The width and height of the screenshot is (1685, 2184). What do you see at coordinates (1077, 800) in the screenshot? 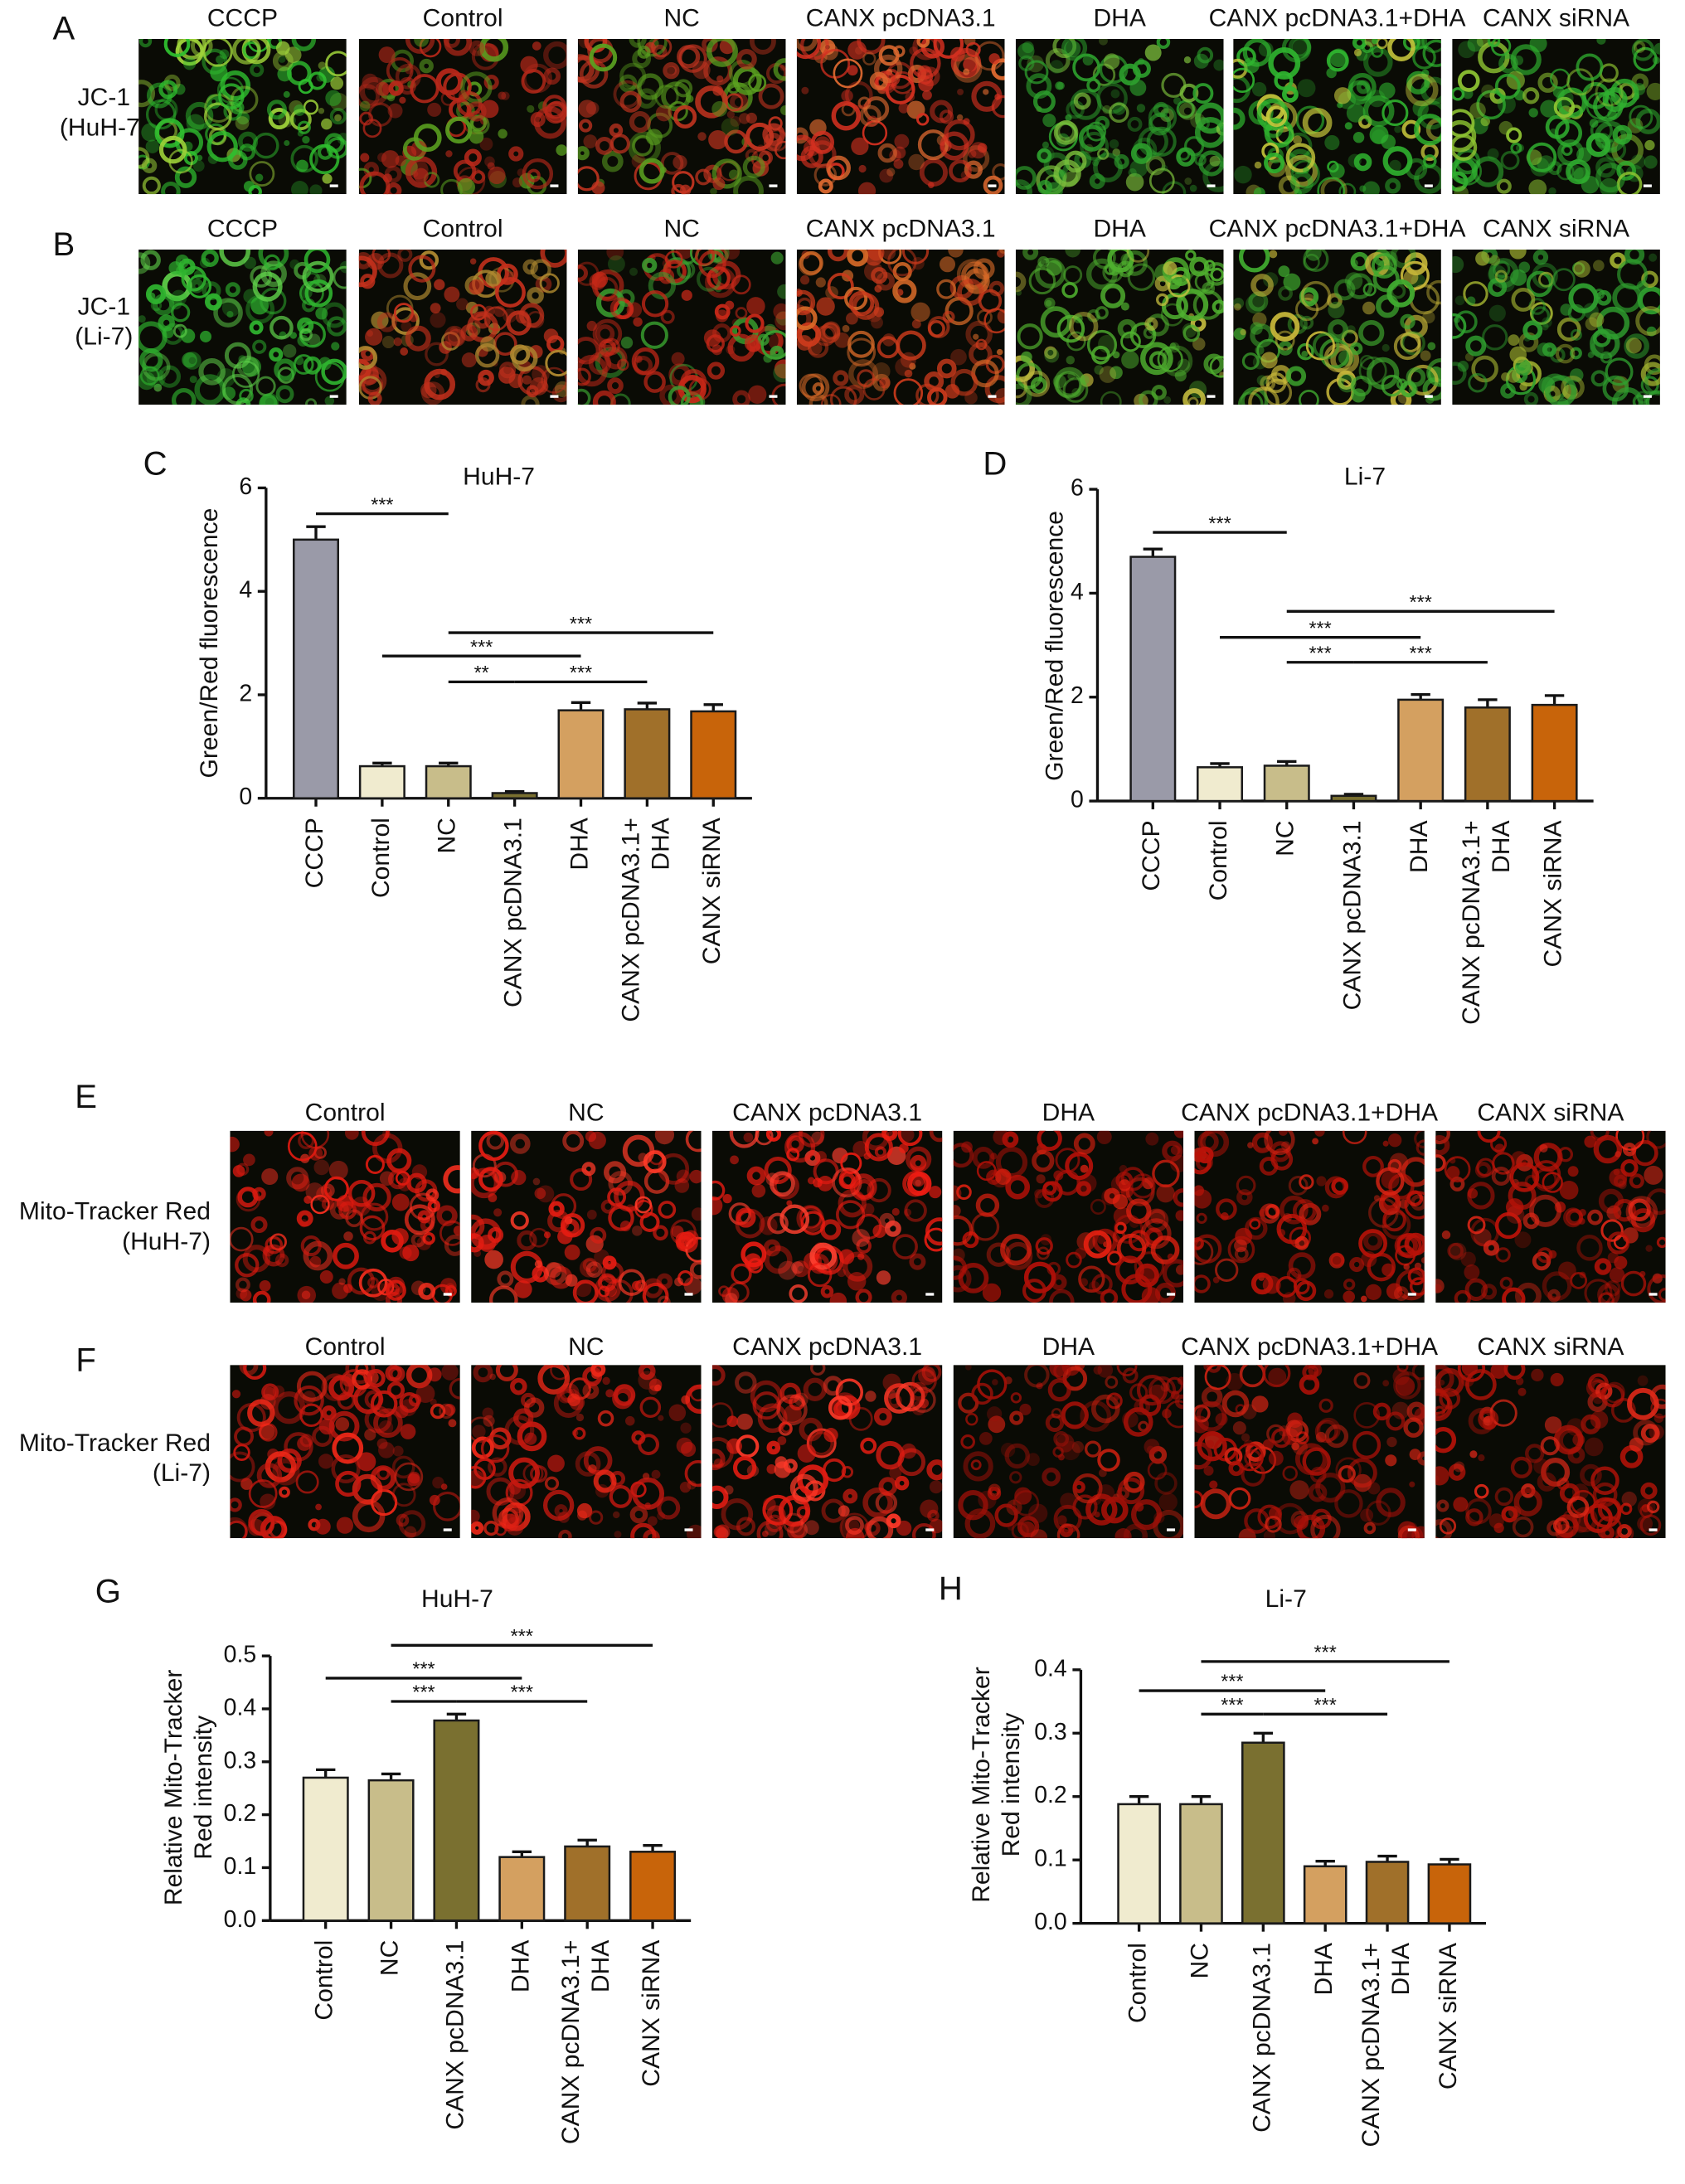
I see `y-tick-label: 0` at bounding box center [1077, 800].